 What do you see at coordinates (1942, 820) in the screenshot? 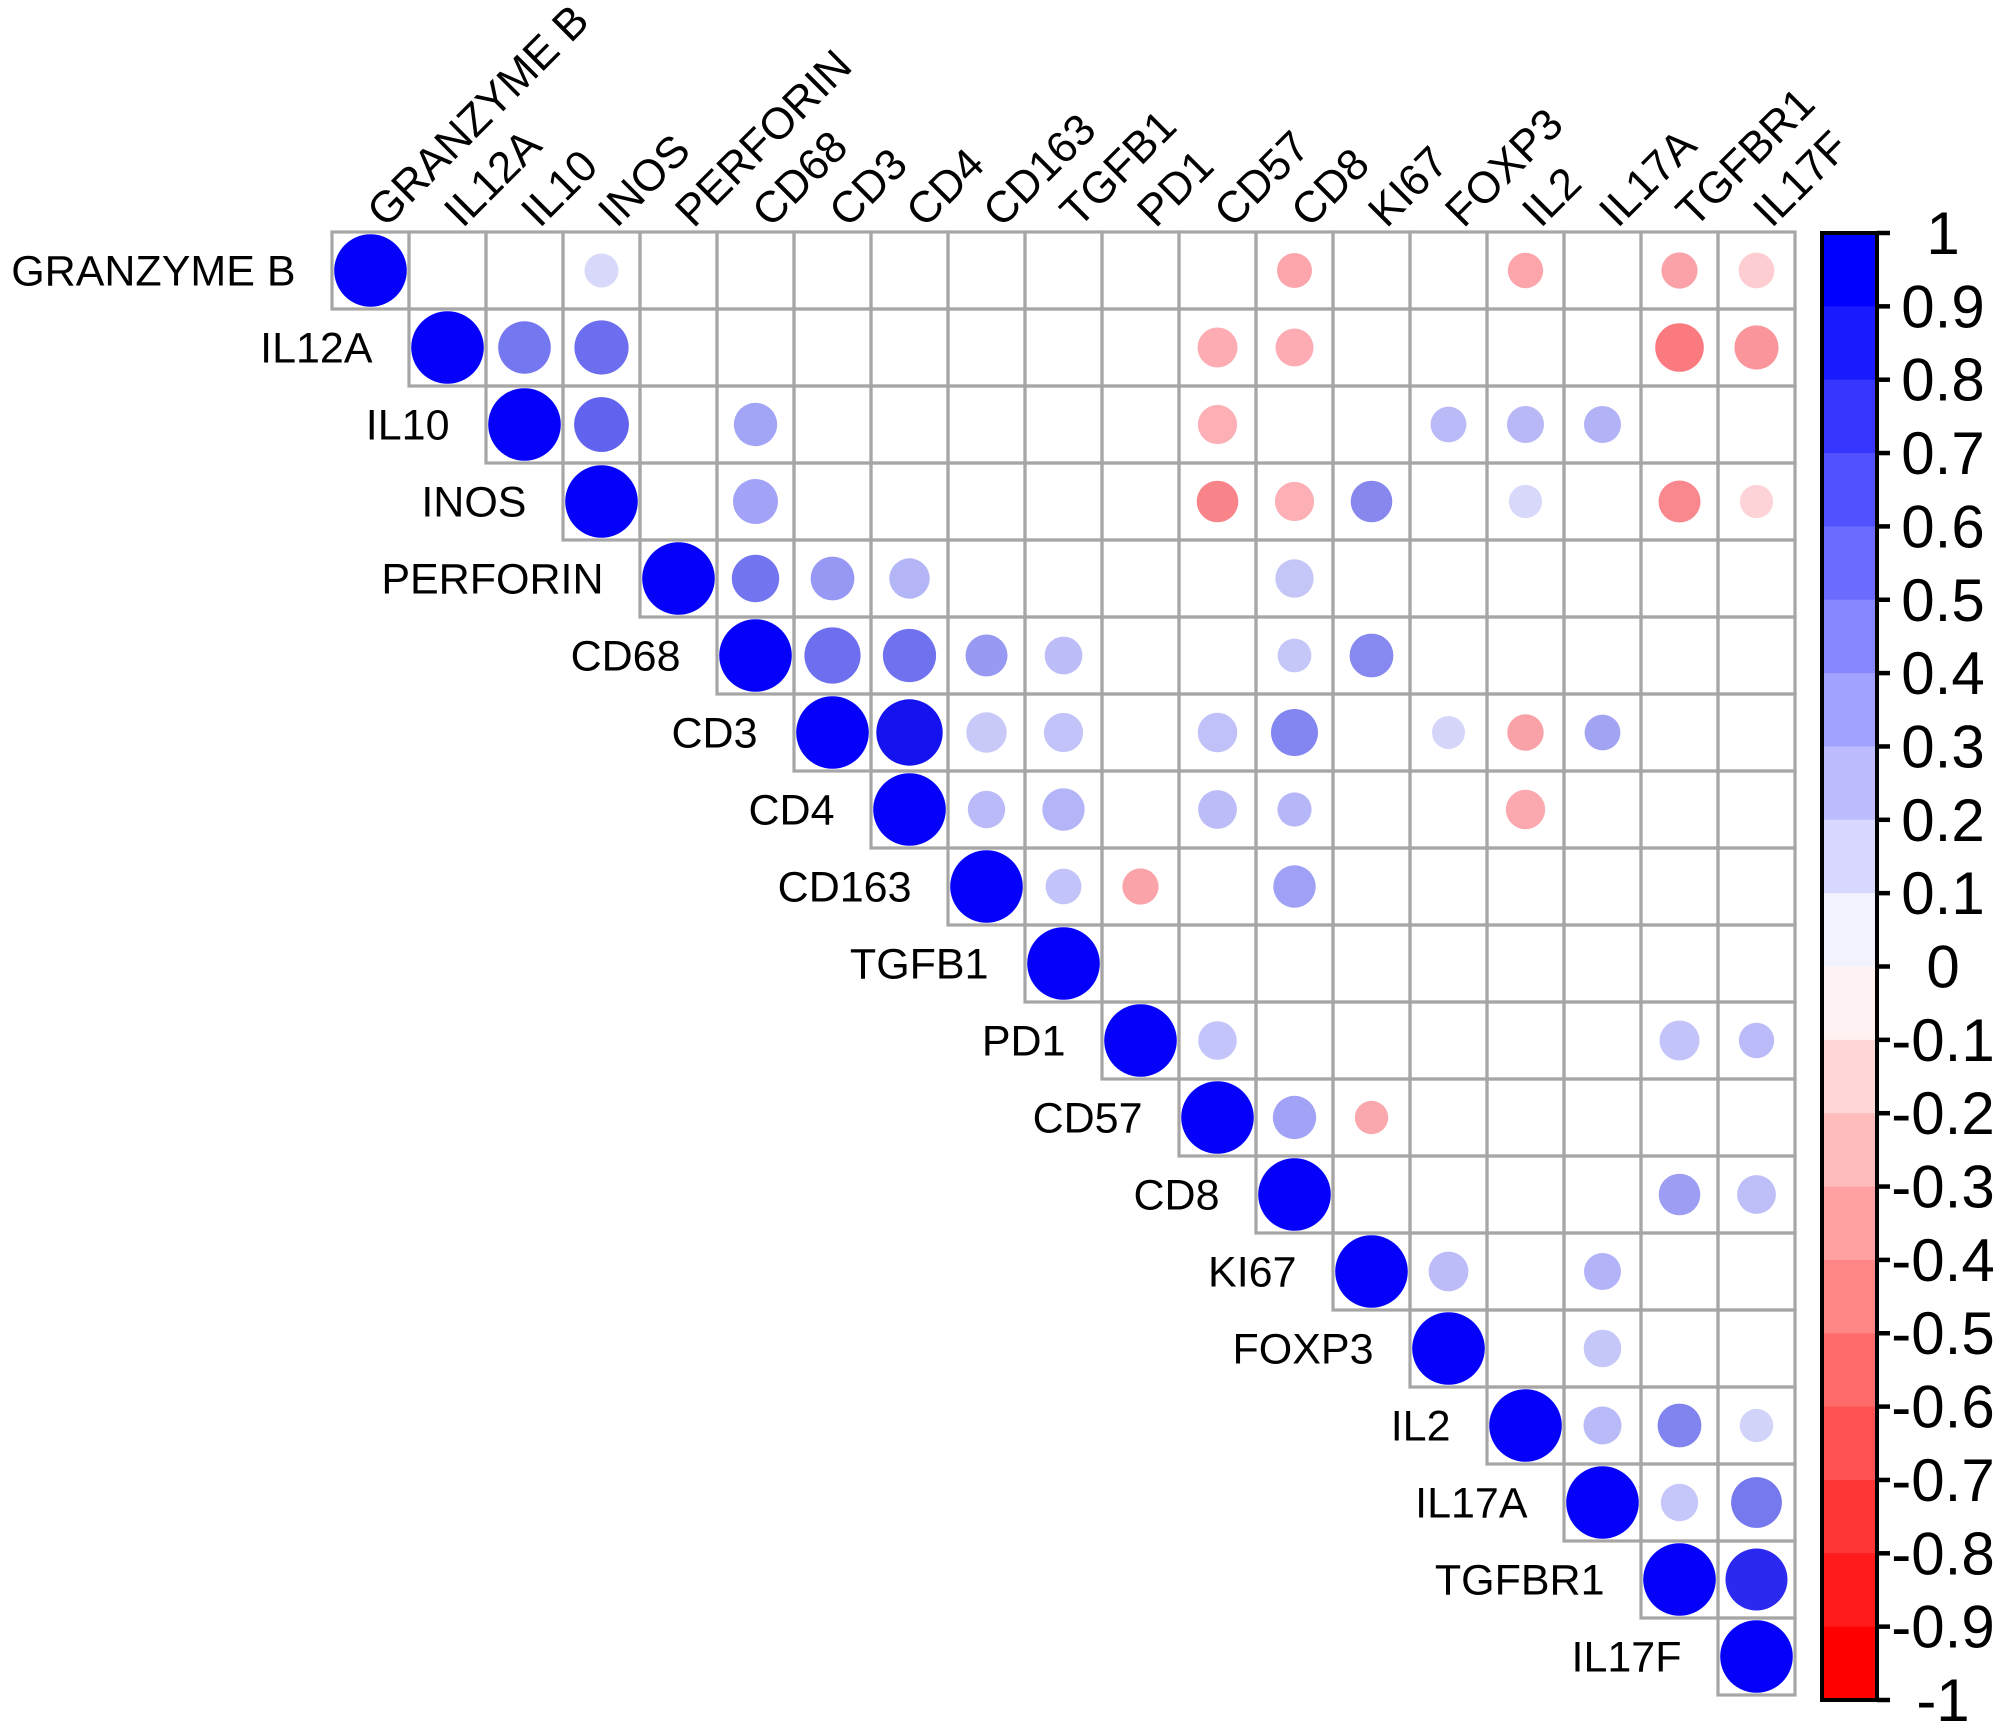
I see `svg-text: 0.2` at bounding box center [1942, 820].